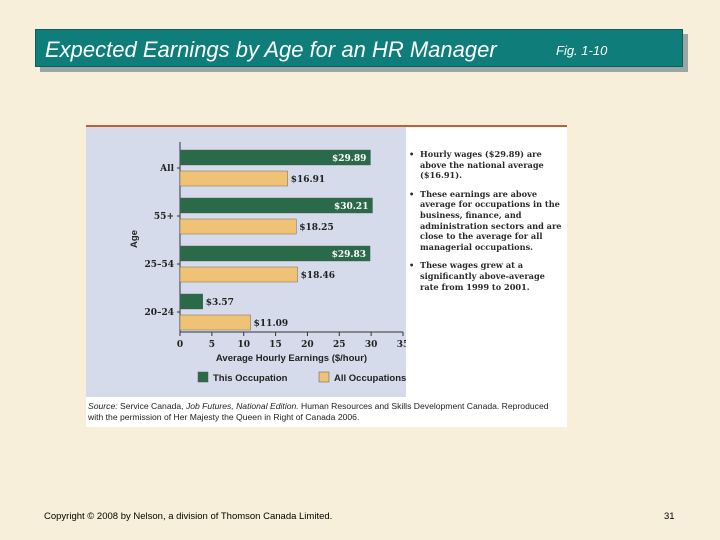 The width and height of the screenshot is (720, 540). I want to click on page-number: 31, so click(669, 516).